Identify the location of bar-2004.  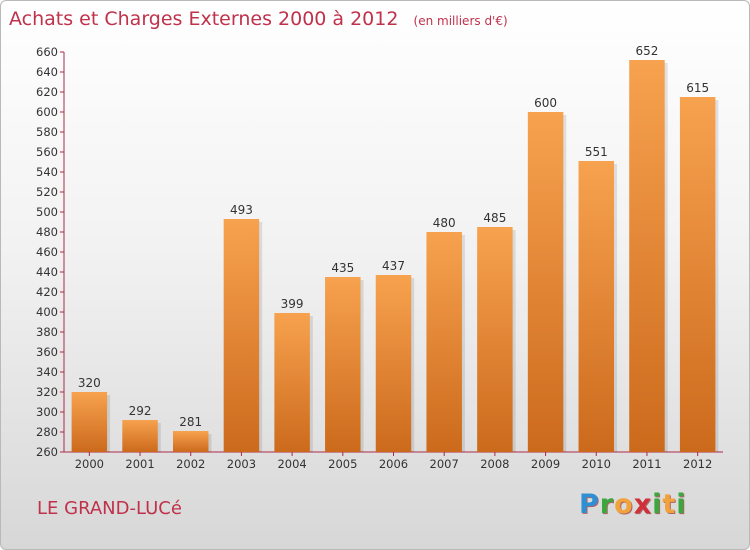
(292, 382).